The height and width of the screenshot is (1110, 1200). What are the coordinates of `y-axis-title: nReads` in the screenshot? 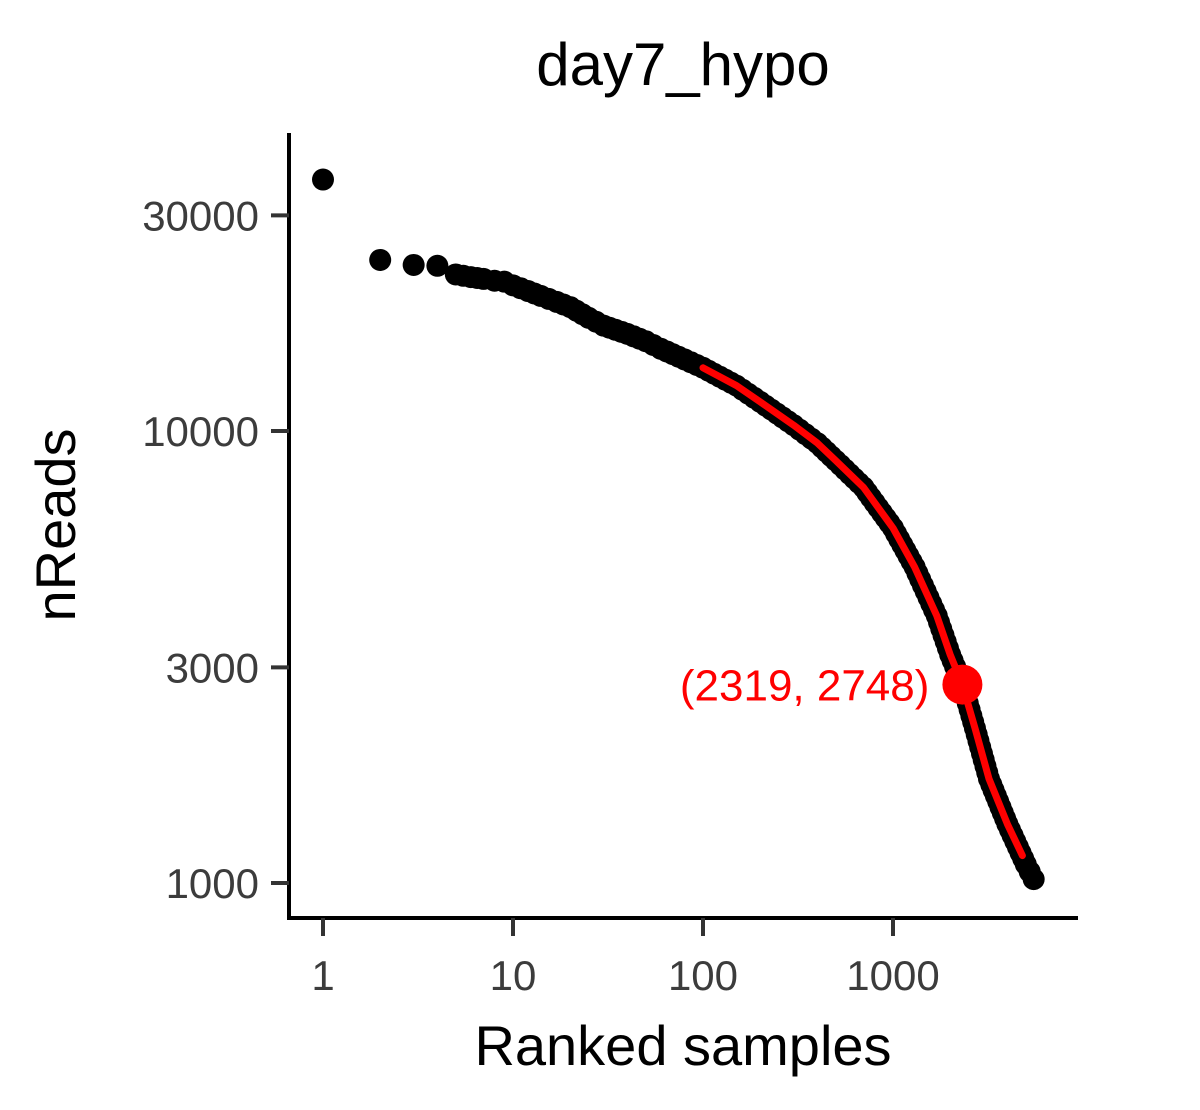 It's located at (55, 524).